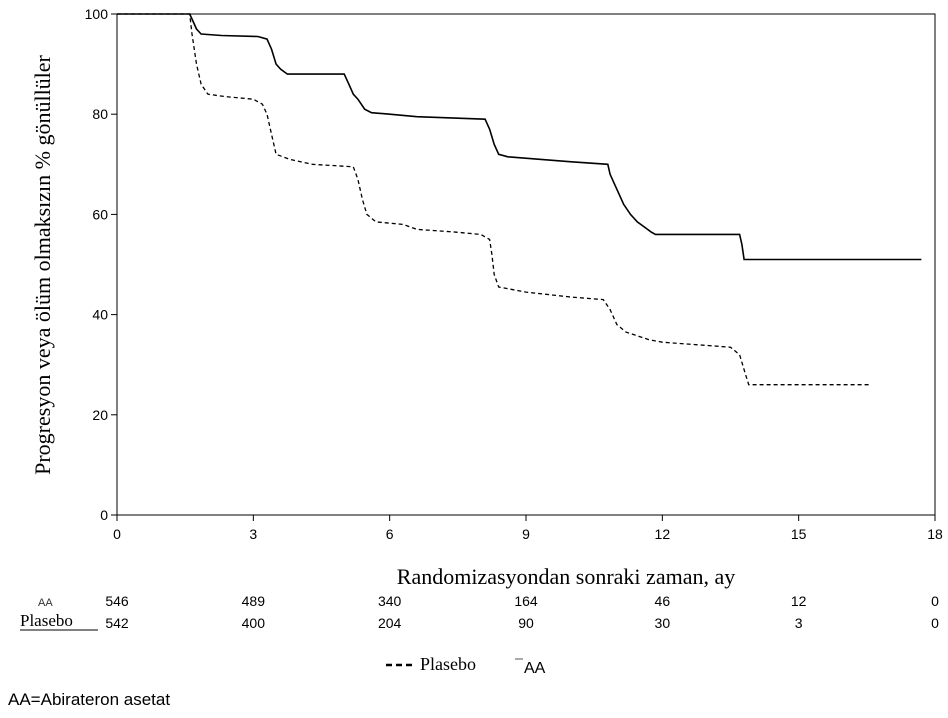 The height and width of the screenshot is (718, 948). Describe the element at coordinates (104, 515) in the screenshot. I see `y-tick-label: 0` at that location.